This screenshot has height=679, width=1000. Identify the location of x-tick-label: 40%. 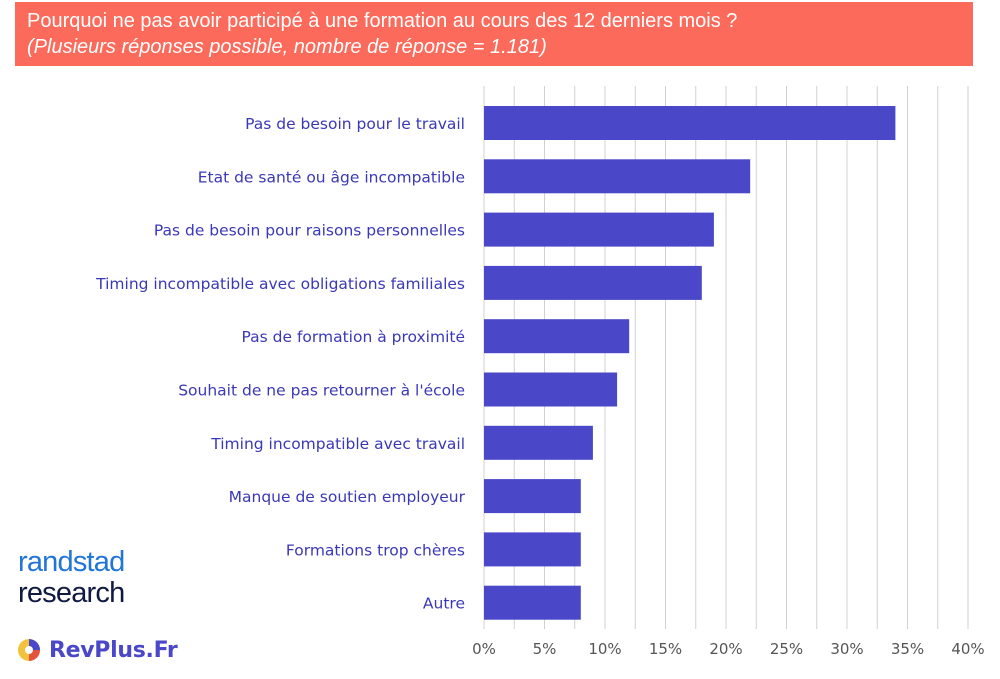
(967, 649).